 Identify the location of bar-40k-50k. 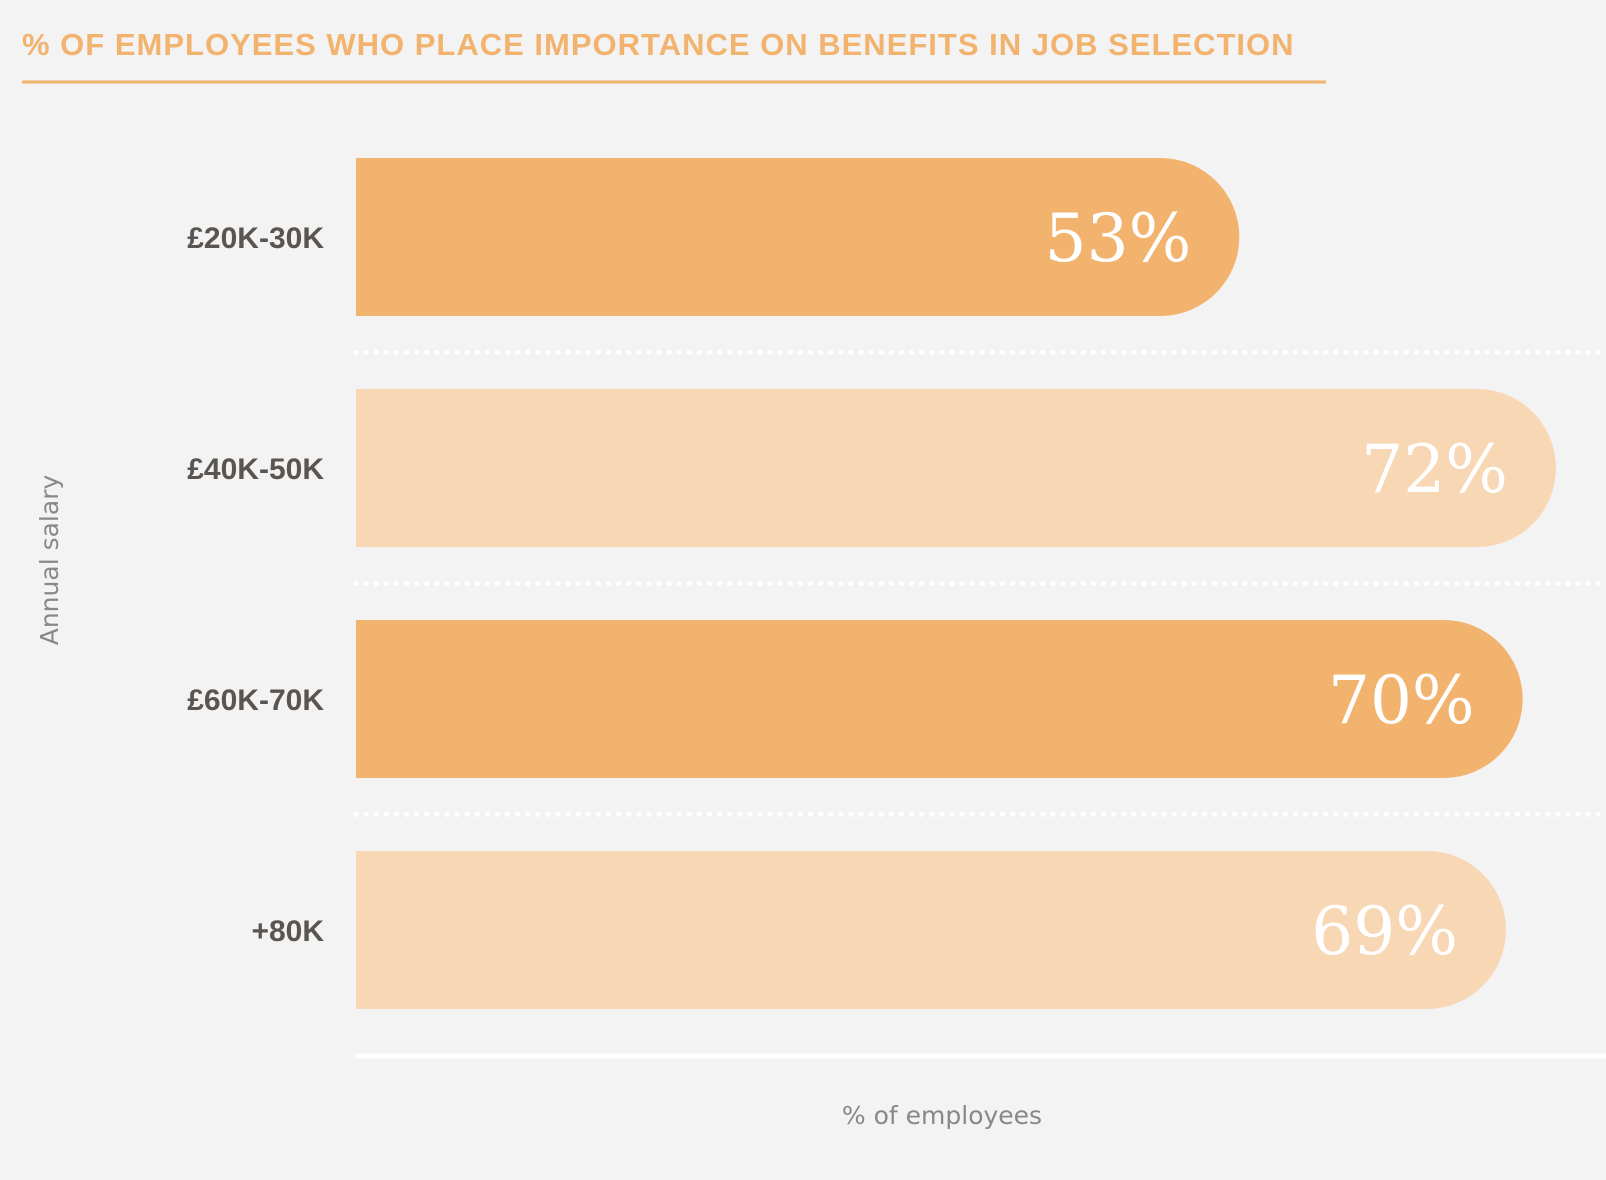
(956, 468).